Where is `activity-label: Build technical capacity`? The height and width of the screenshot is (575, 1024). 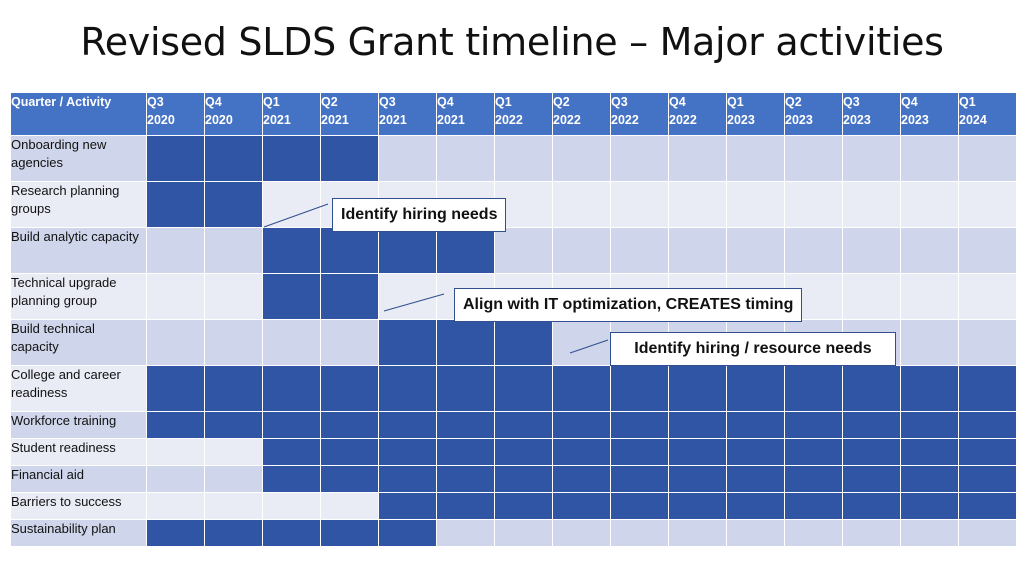 activity-label: Build technical capacity is located at coordinates (78, 342).